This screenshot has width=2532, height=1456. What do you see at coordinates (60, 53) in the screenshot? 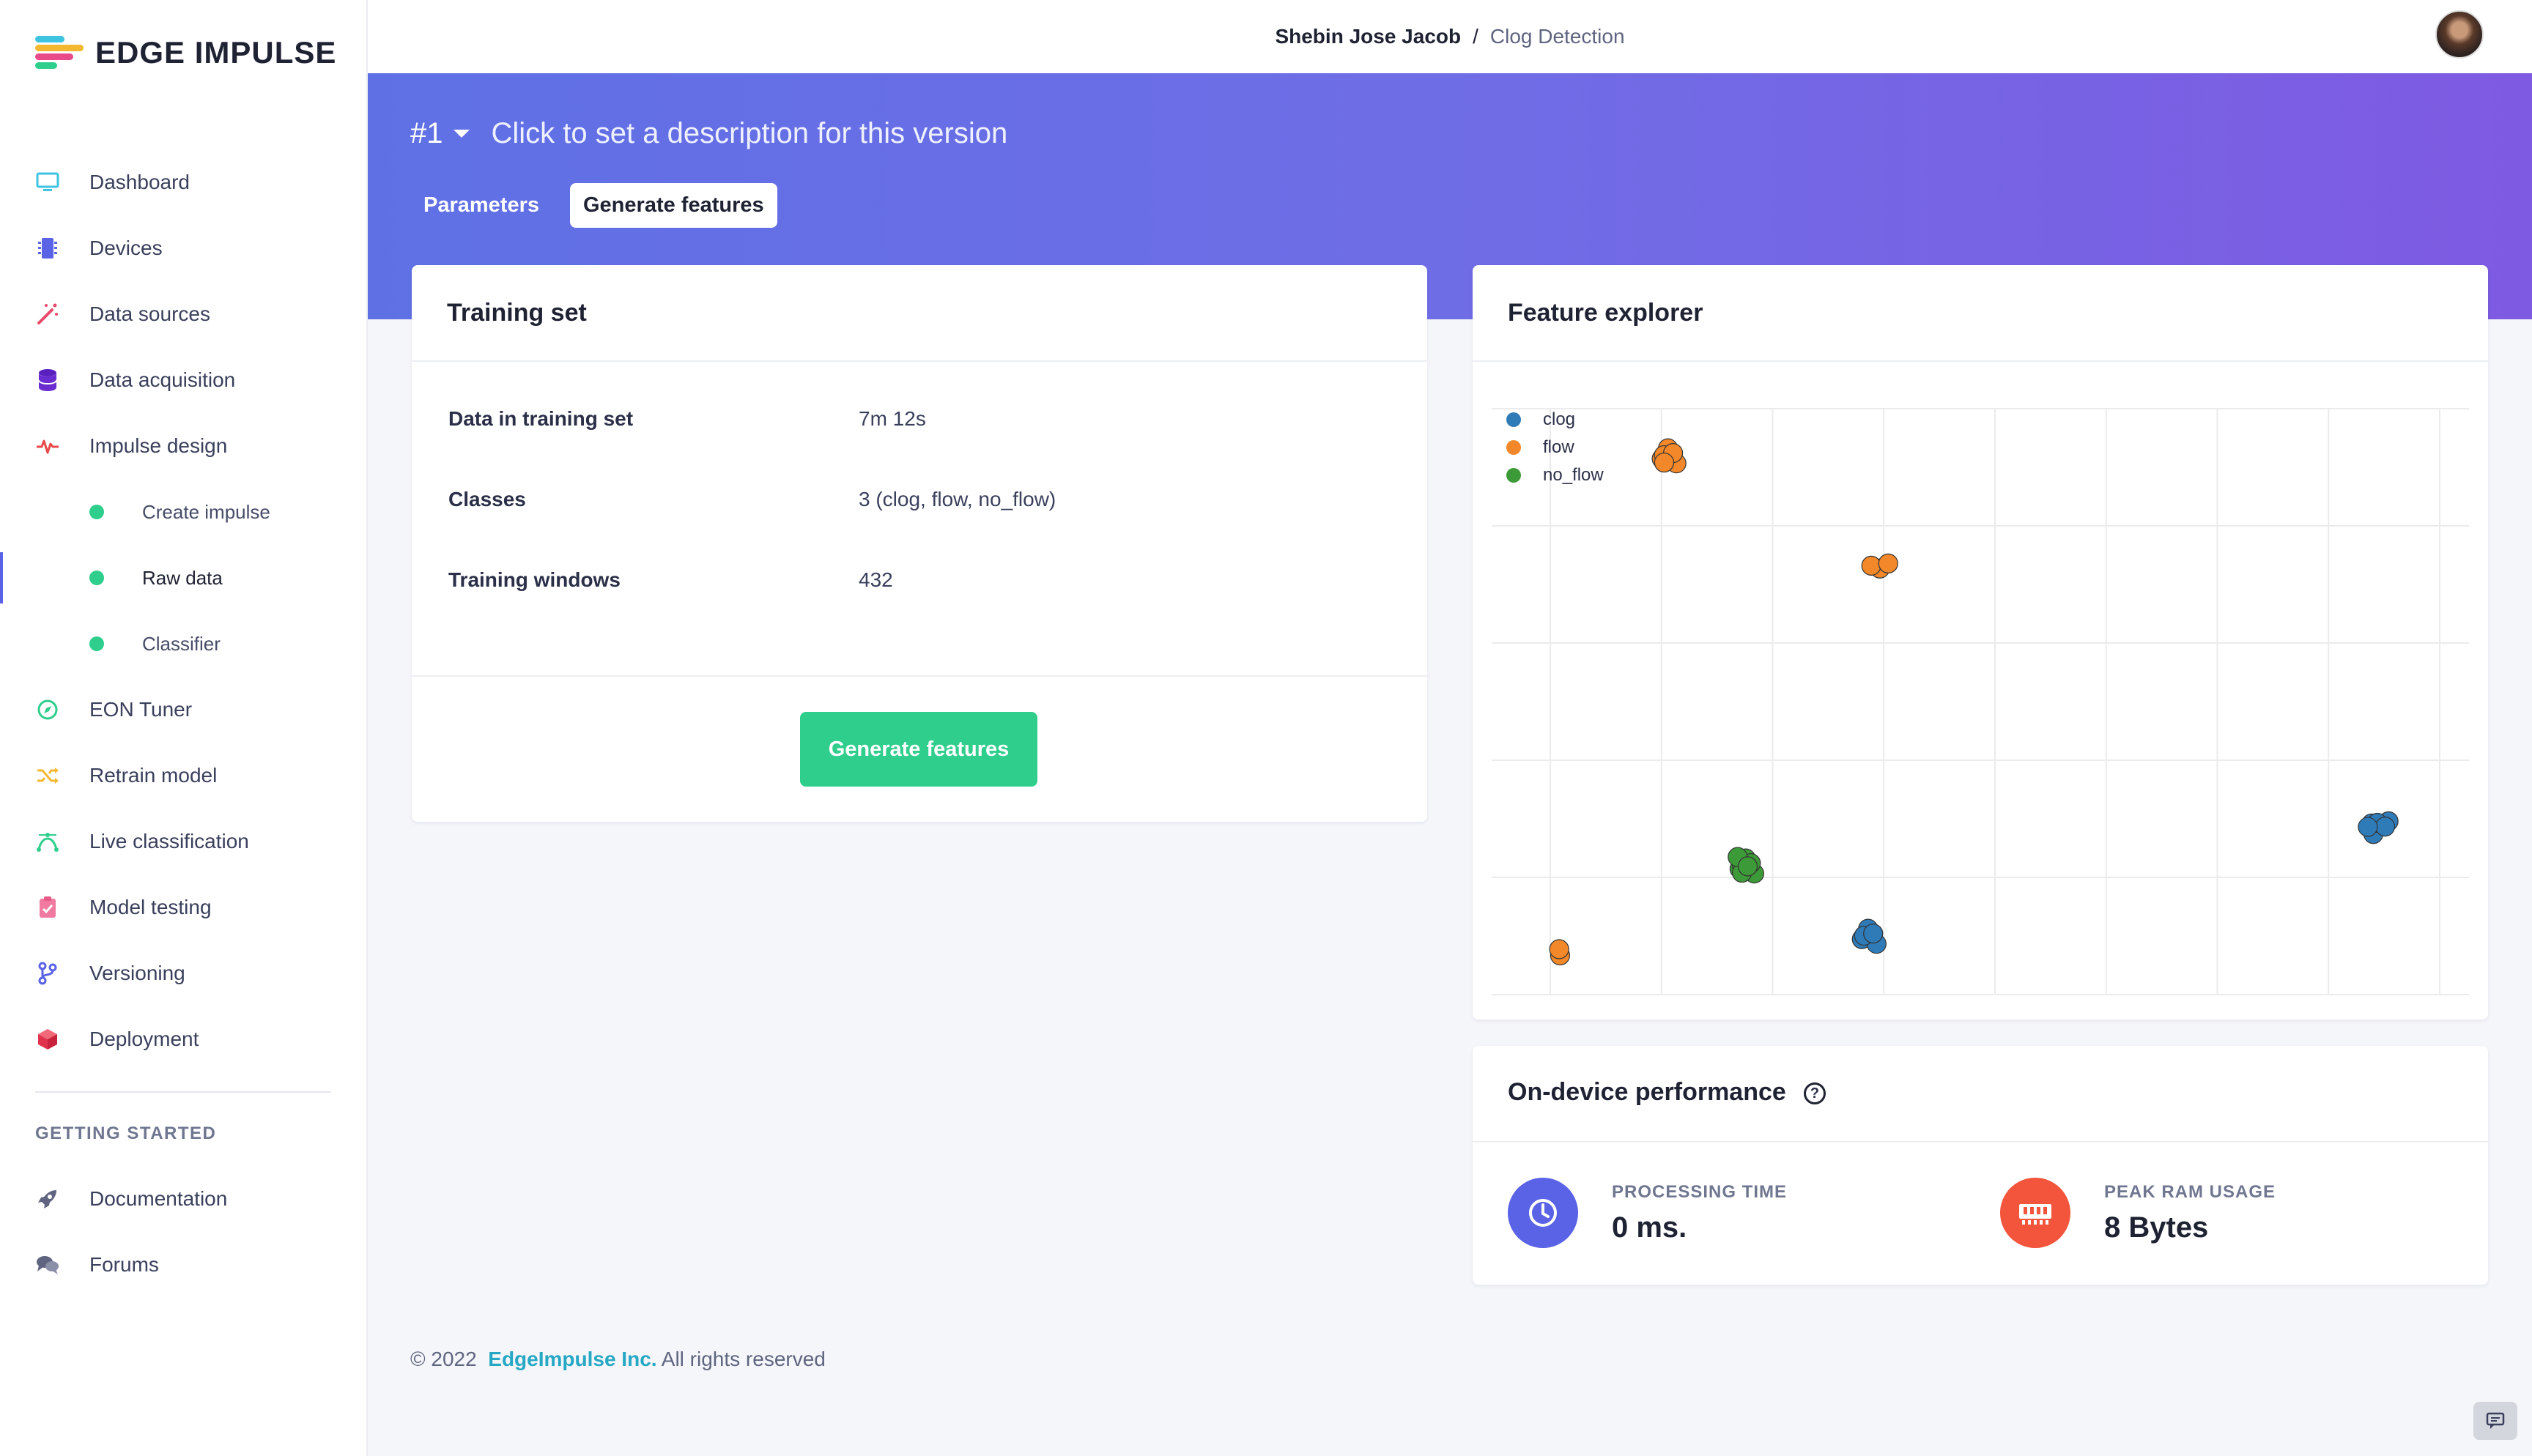
I see `edge-impulse-logo-icon` at bounding box center [60, 53].